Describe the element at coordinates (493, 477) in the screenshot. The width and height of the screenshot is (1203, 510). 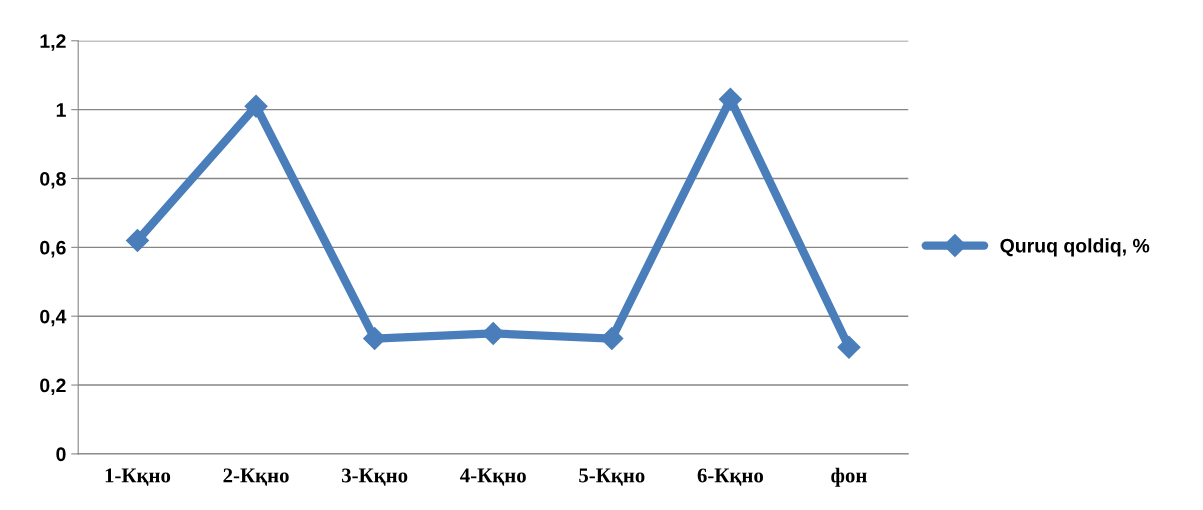
I see `x-tick-label: 4-Кқно` at that location.